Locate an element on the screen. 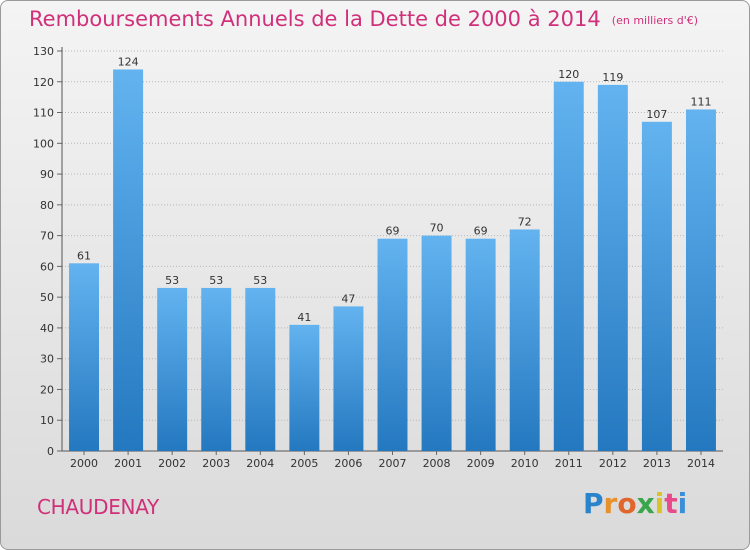  x-tick-label: 2014 is located at coordinates (701, 463).